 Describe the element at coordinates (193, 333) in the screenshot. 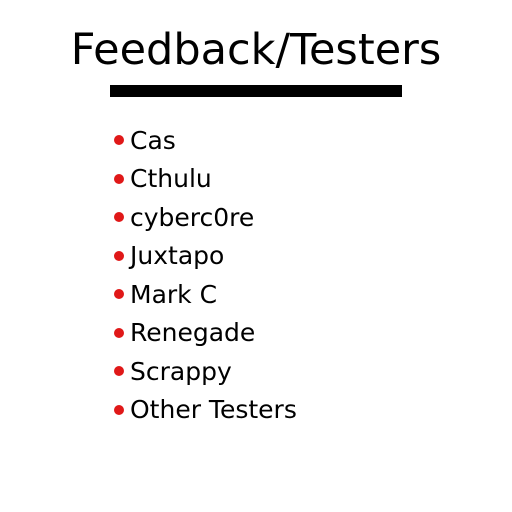

I see `tester-name: Renegade` at that location.